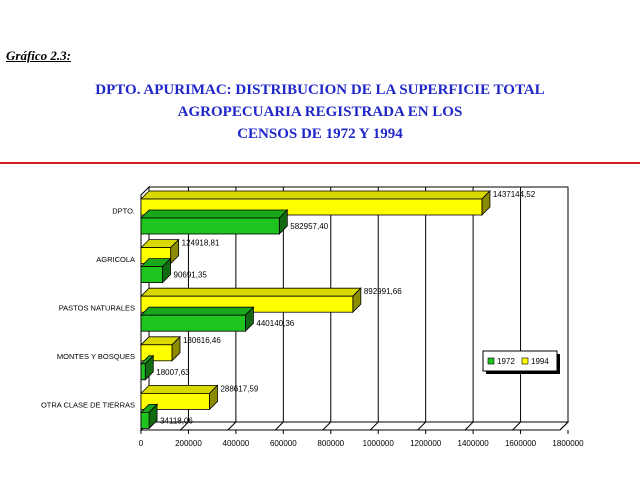 The height and width of the screenshot is (480, 640). What do you see at coordinates (188, 443) in the screenshot?
I see `x-tick-label: 200000` at bounding box center [188, 443].